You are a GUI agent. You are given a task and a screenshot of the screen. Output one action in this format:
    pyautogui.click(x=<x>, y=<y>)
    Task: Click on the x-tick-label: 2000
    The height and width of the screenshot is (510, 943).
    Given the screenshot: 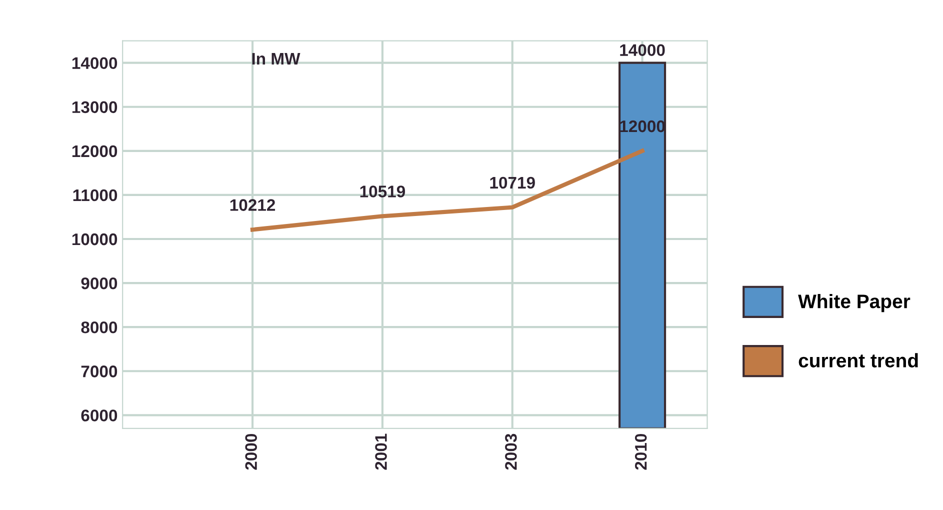 What is the action you would take?
    pyautogui.click(x=251, y=452)
    